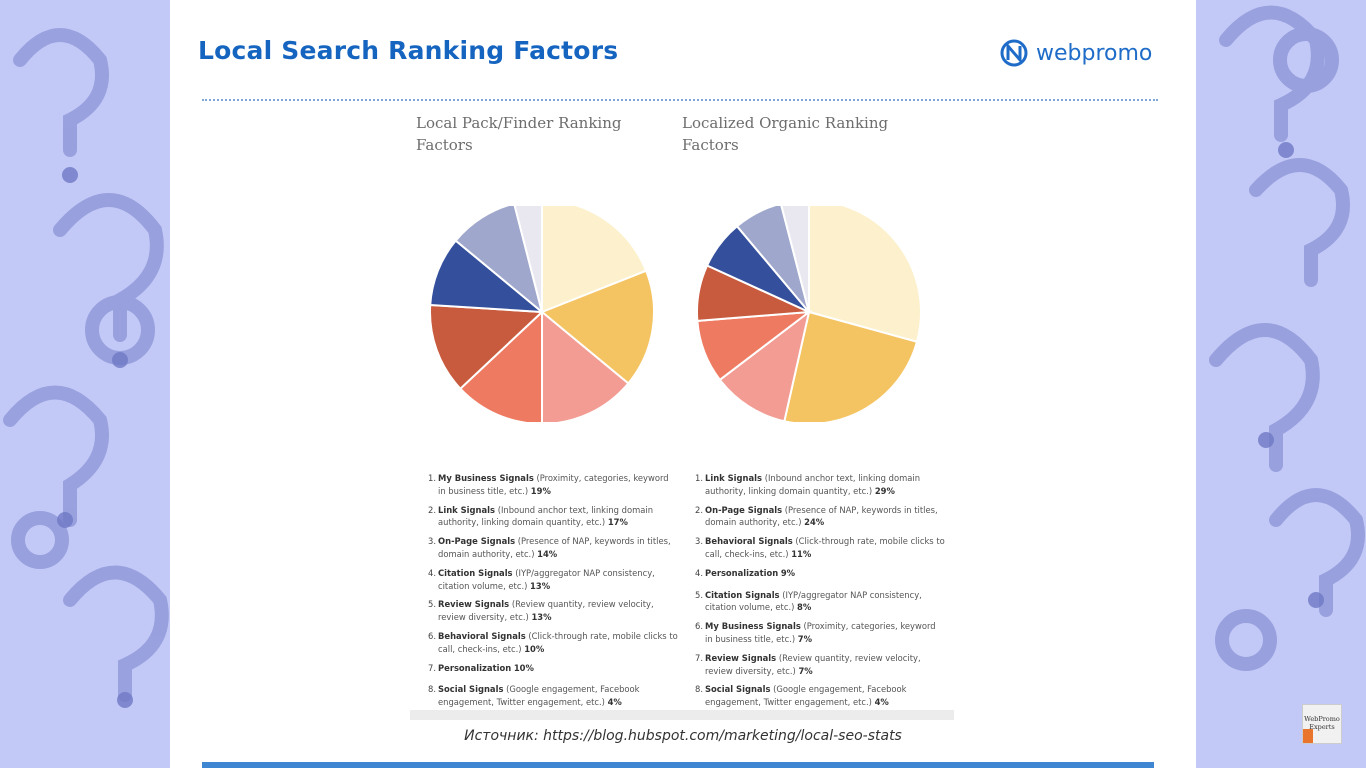  I want to click on factor-name: On-Page Signals, so click(477, 541).